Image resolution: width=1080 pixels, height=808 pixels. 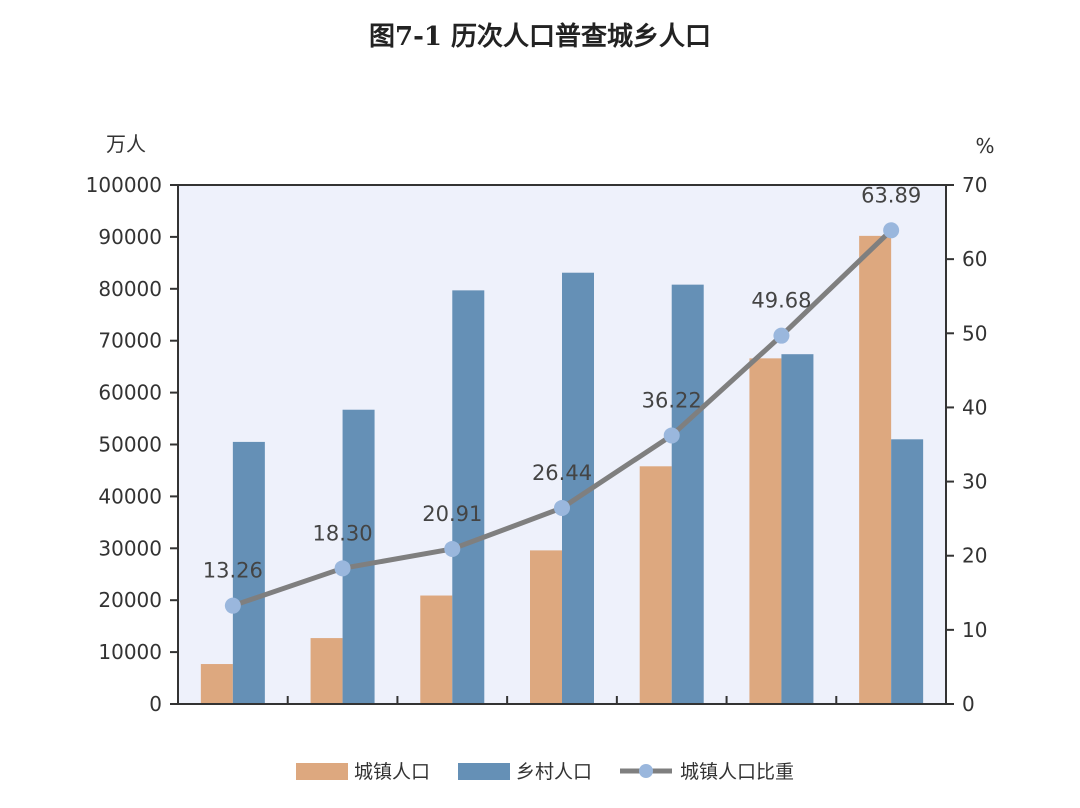 I want to click on left-tick-label: 20000, so click(x=130, y=600).